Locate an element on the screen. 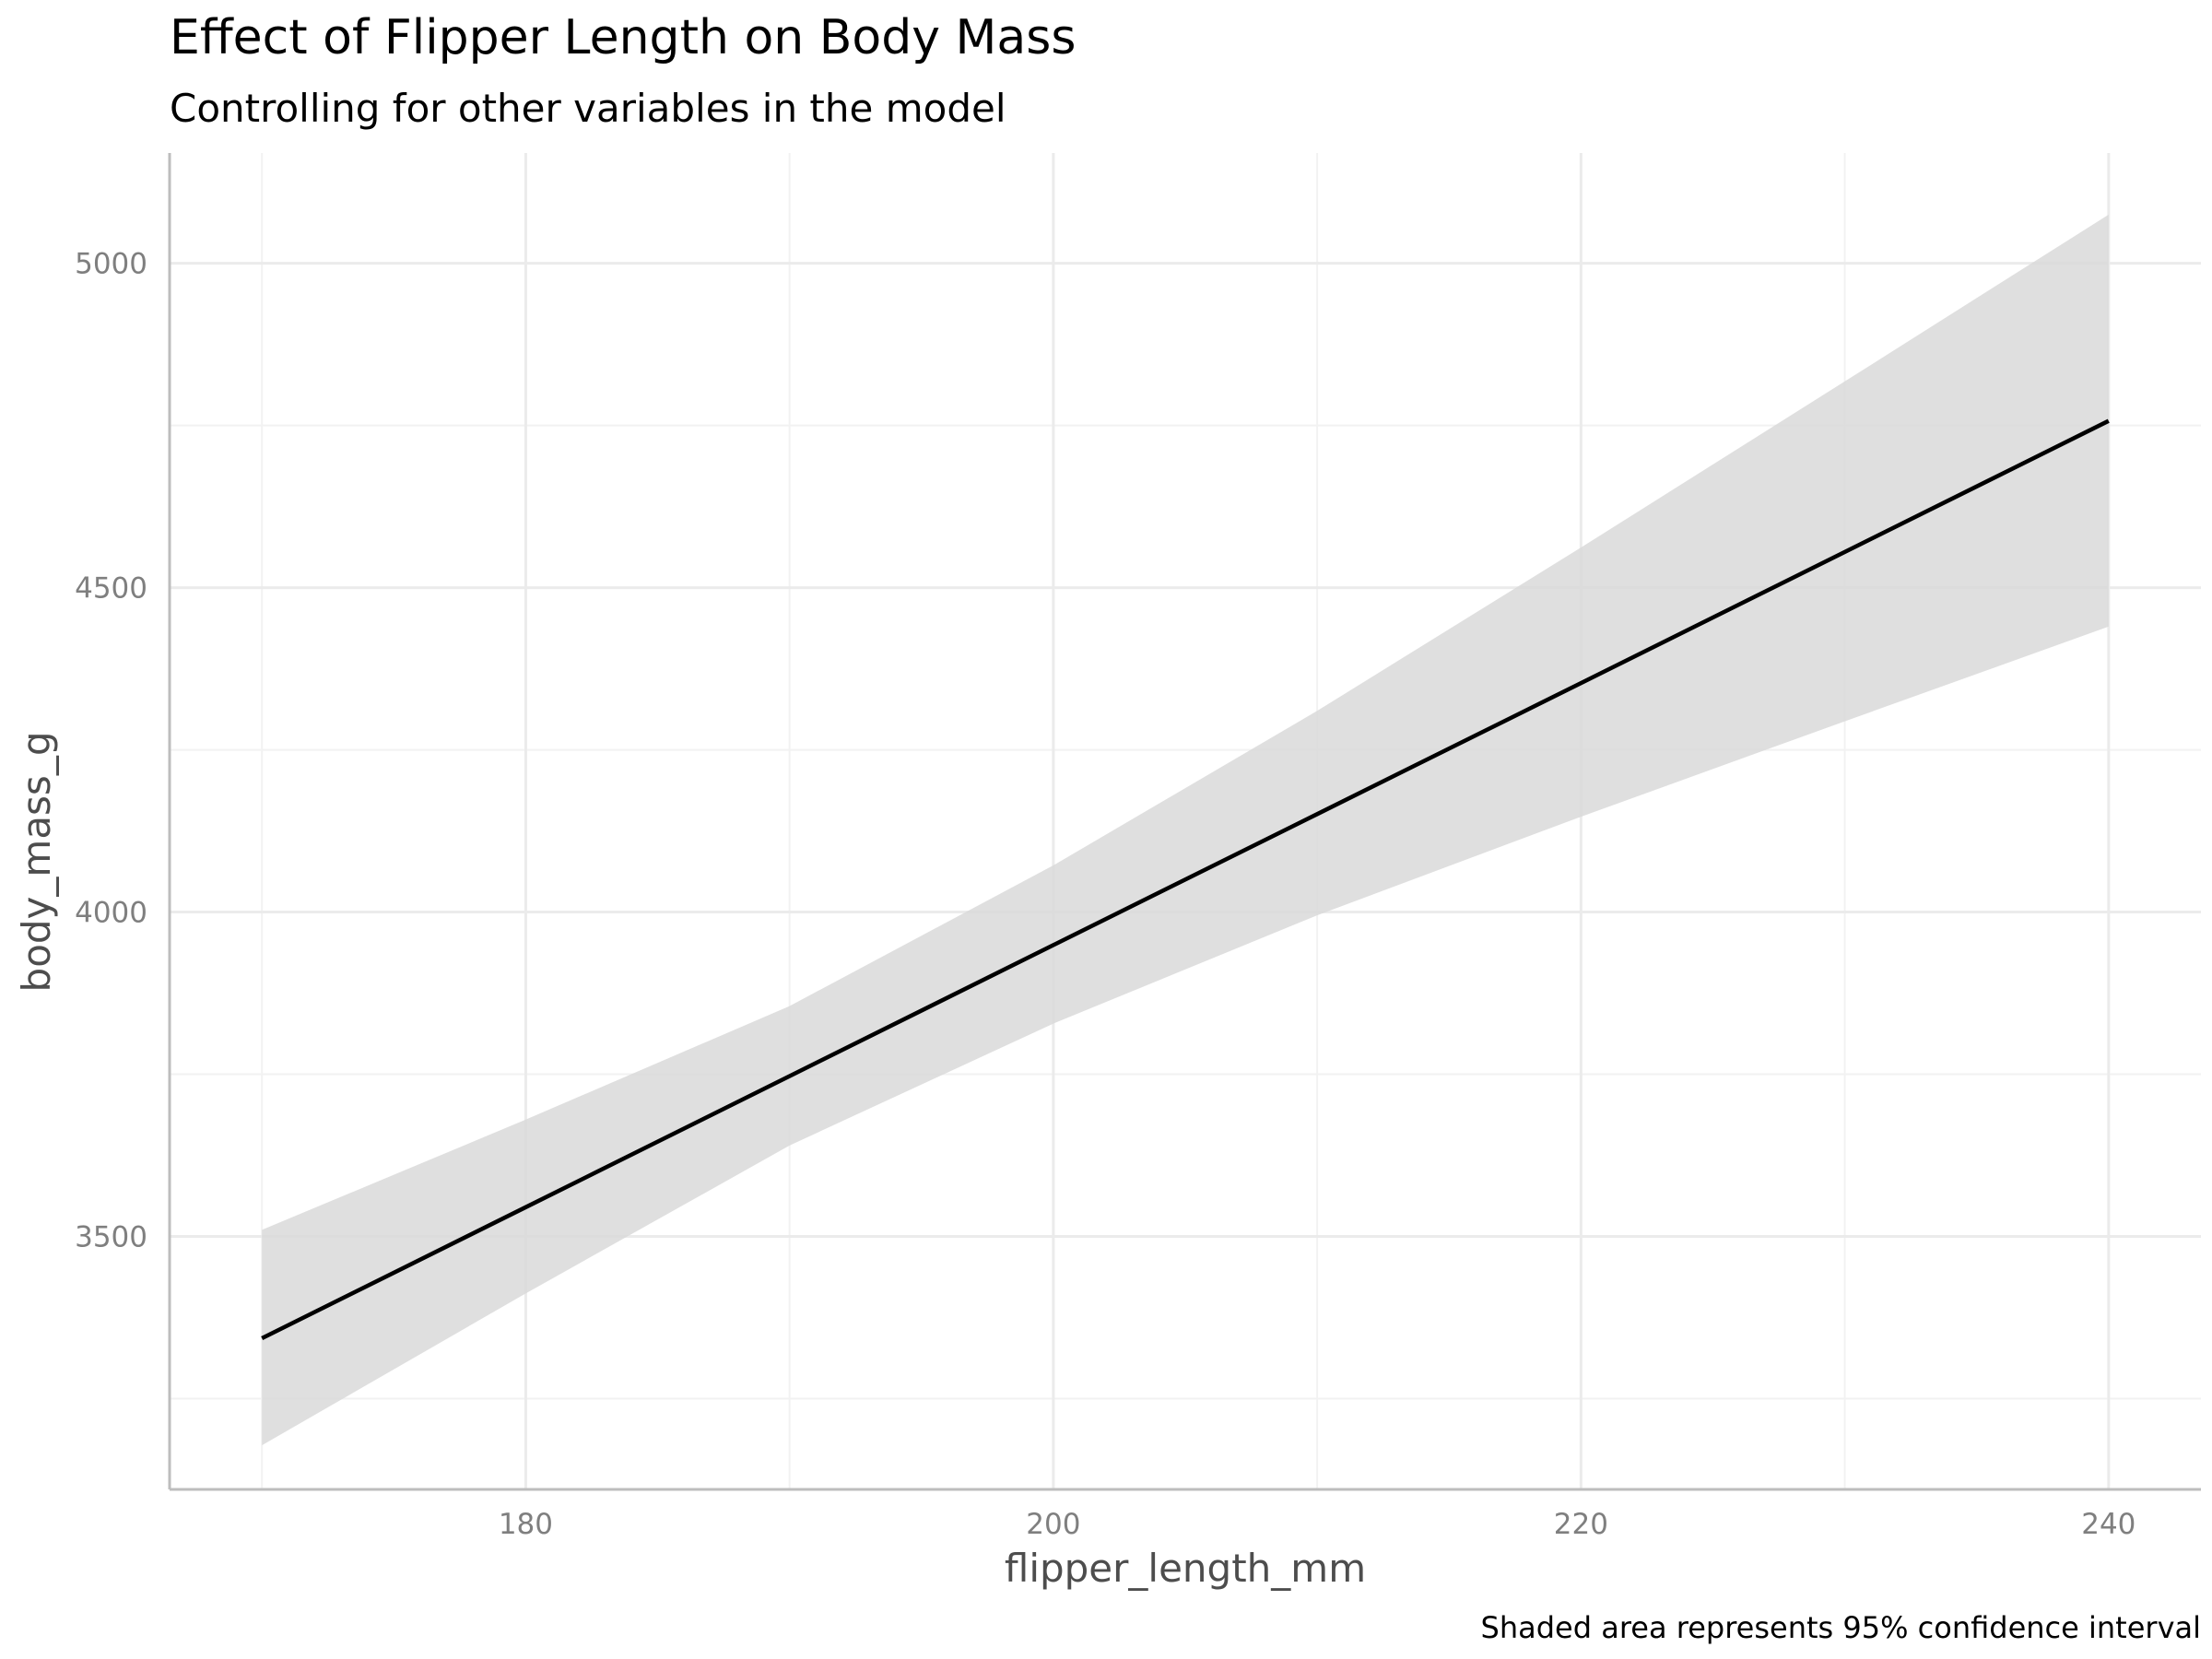 Image resolution: width=2212 pixels, height=1659 pixels. y-axis-title: body_mass_g is located at coordinates (36, 862).